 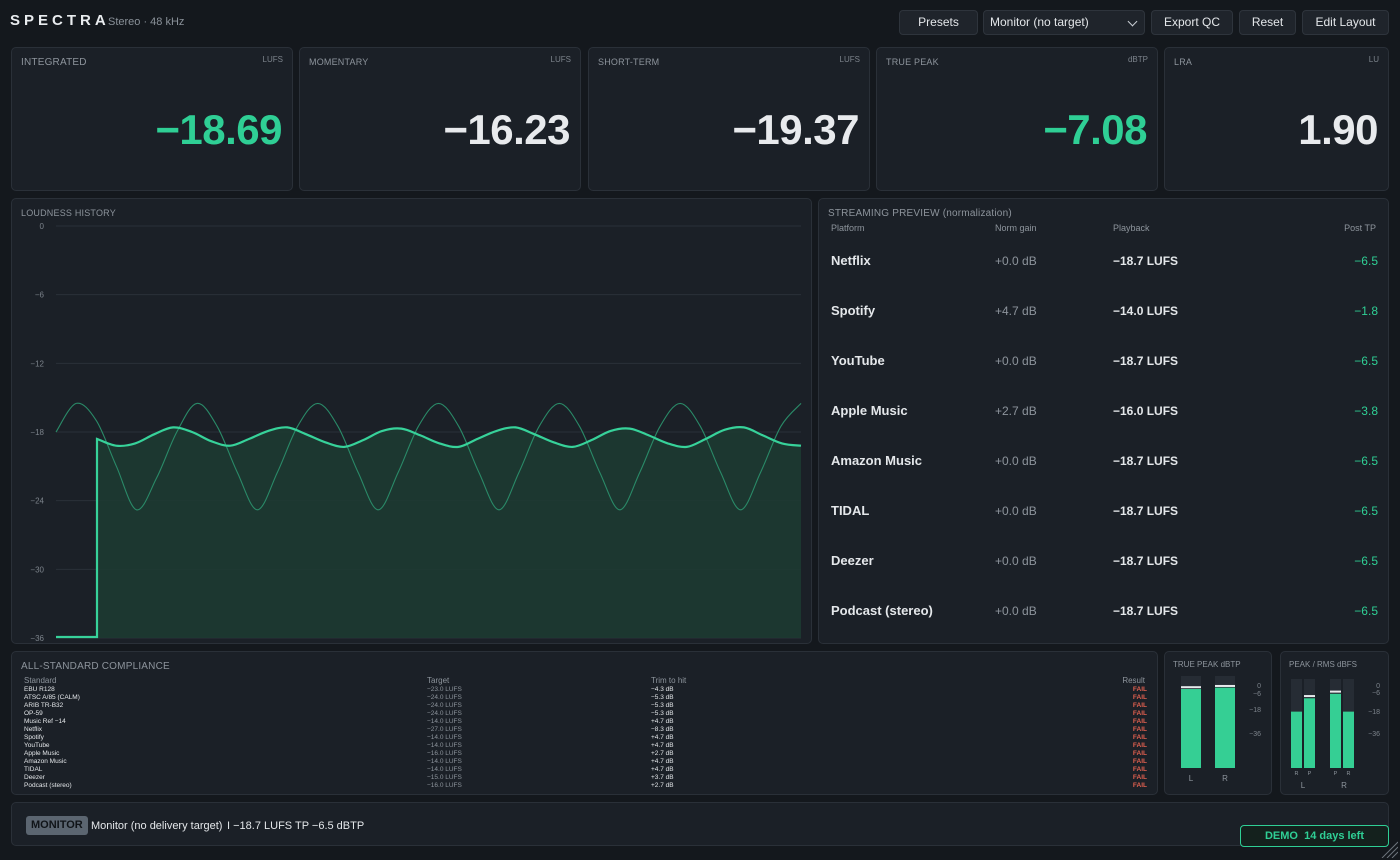 I want to click on monitor-target-select: Monitor (no target), so click(x=1064, y=22).